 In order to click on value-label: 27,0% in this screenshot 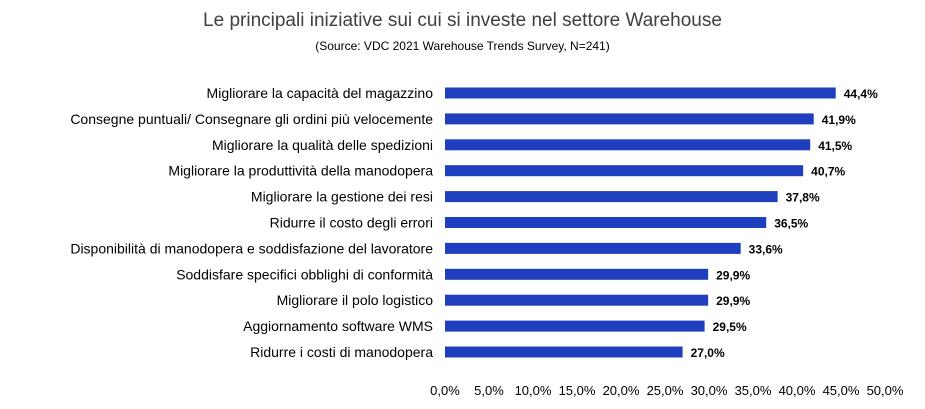, I will do `click(708, 353)`.